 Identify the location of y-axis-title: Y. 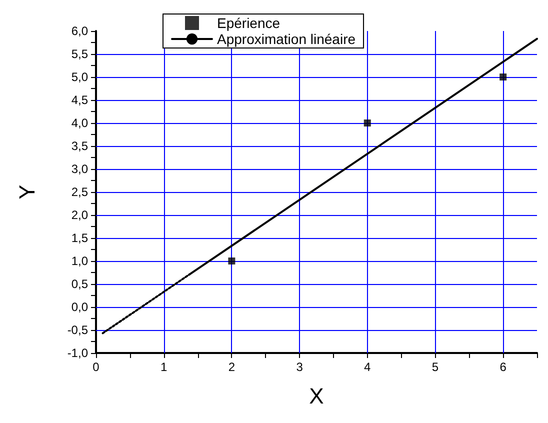
(27, 192).